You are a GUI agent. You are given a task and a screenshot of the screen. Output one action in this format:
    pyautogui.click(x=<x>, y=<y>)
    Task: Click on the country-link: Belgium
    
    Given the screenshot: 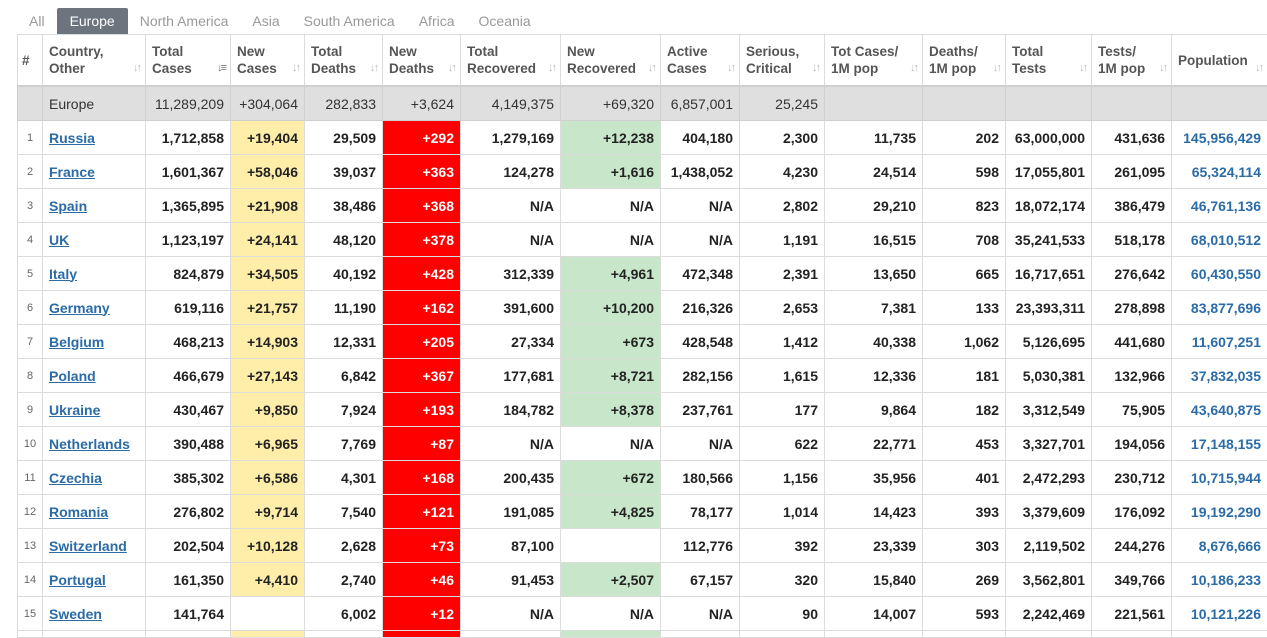 What is the action you would take?
    pyautogui.click(x=76, y=342)
    